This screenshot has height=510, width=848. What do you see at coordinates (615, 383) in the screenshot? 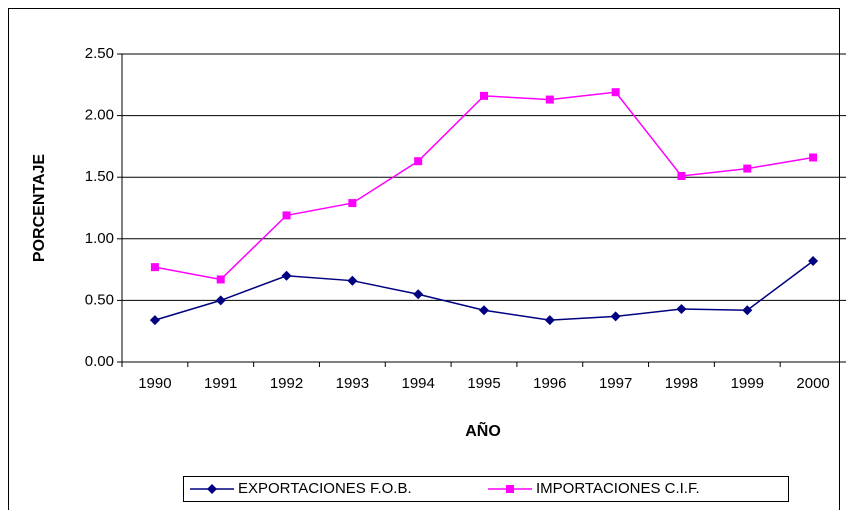
I see `x-tick-label: 1997` at bounding box center [615, 383].